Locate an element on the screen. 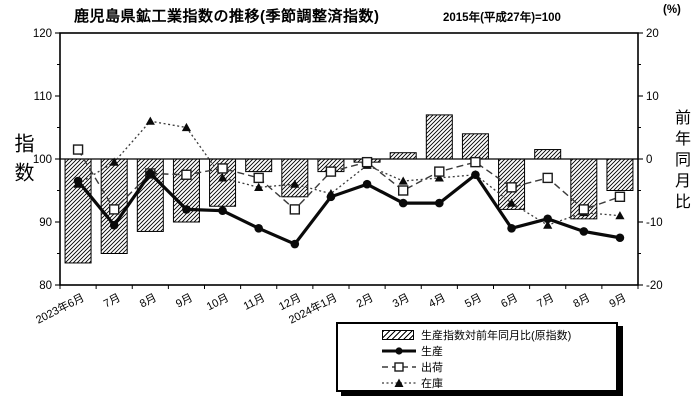 The height and width of the screenshot is (405, 700). legend-item-shipment: 出荷 is located at coordinates (477, 367).